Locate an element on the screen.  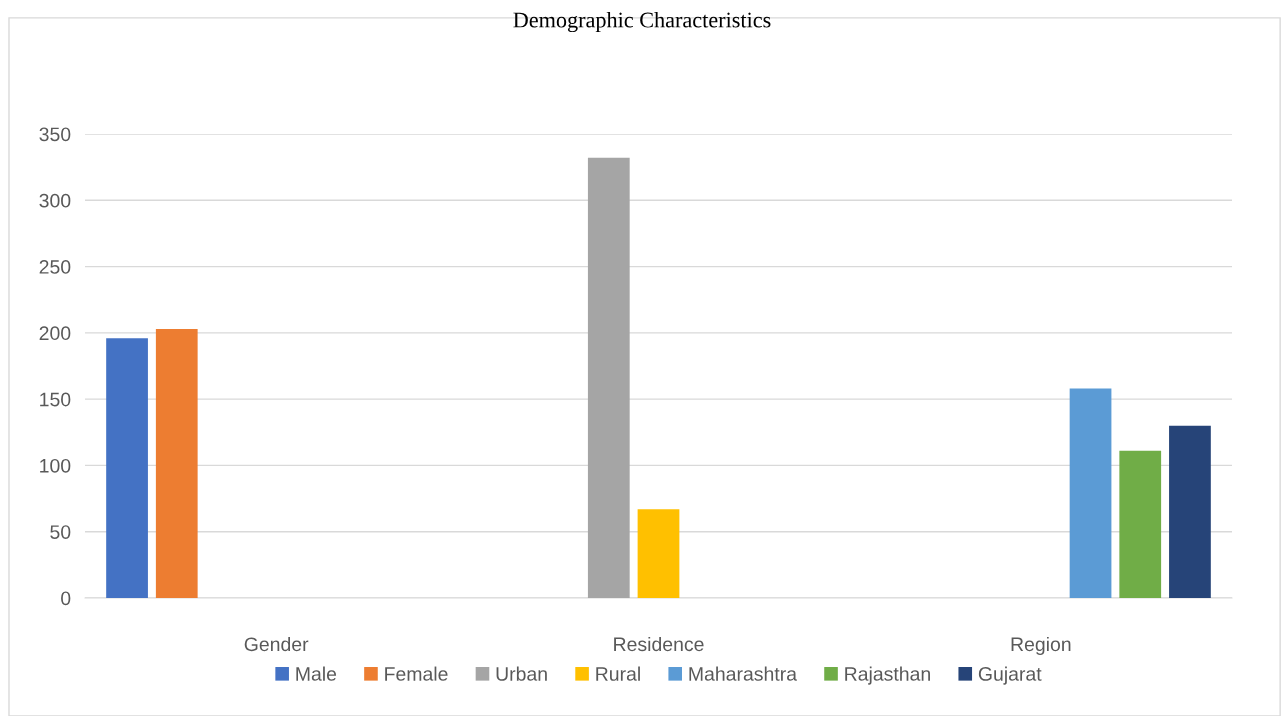
y-tick-label: 200 is located at coordinates (55, 333).